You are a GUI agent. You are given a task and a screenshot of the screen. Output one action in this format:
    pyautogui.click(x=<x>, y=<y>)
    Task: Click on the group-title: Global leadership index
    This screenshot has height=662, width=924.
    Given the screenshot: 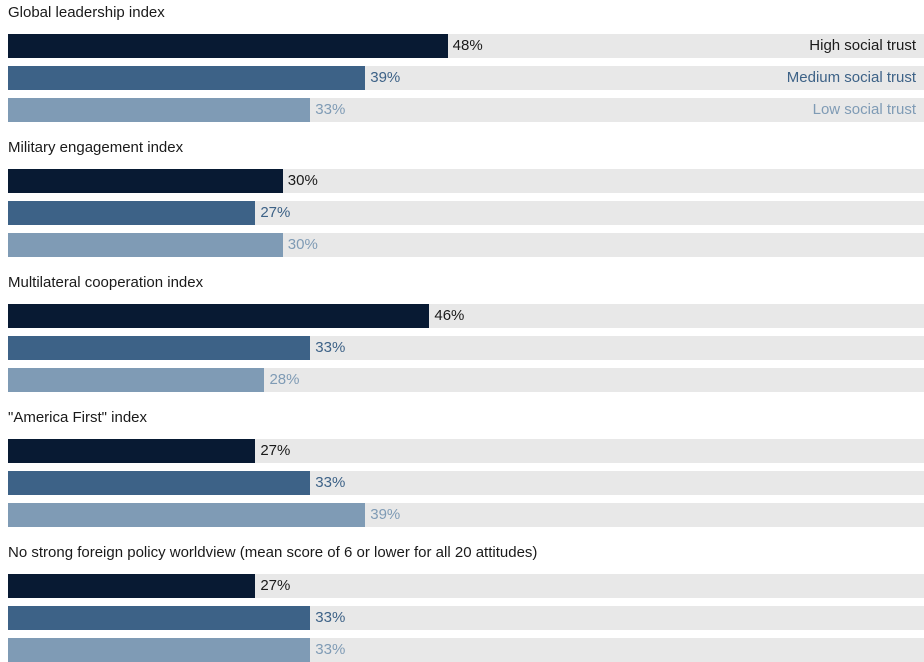 What is the action you would take?
    pyautogui.click(x=86, y=12)
    